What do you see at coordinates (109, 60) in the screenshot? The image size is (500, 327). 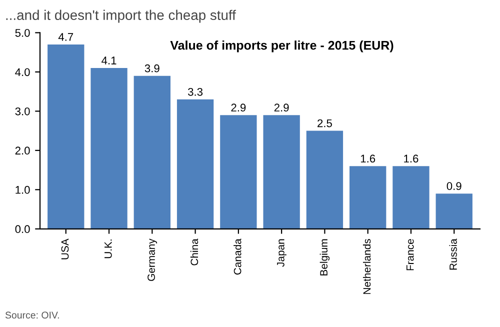 I see `data-label: 4.1` at bounding box center [109, 60].